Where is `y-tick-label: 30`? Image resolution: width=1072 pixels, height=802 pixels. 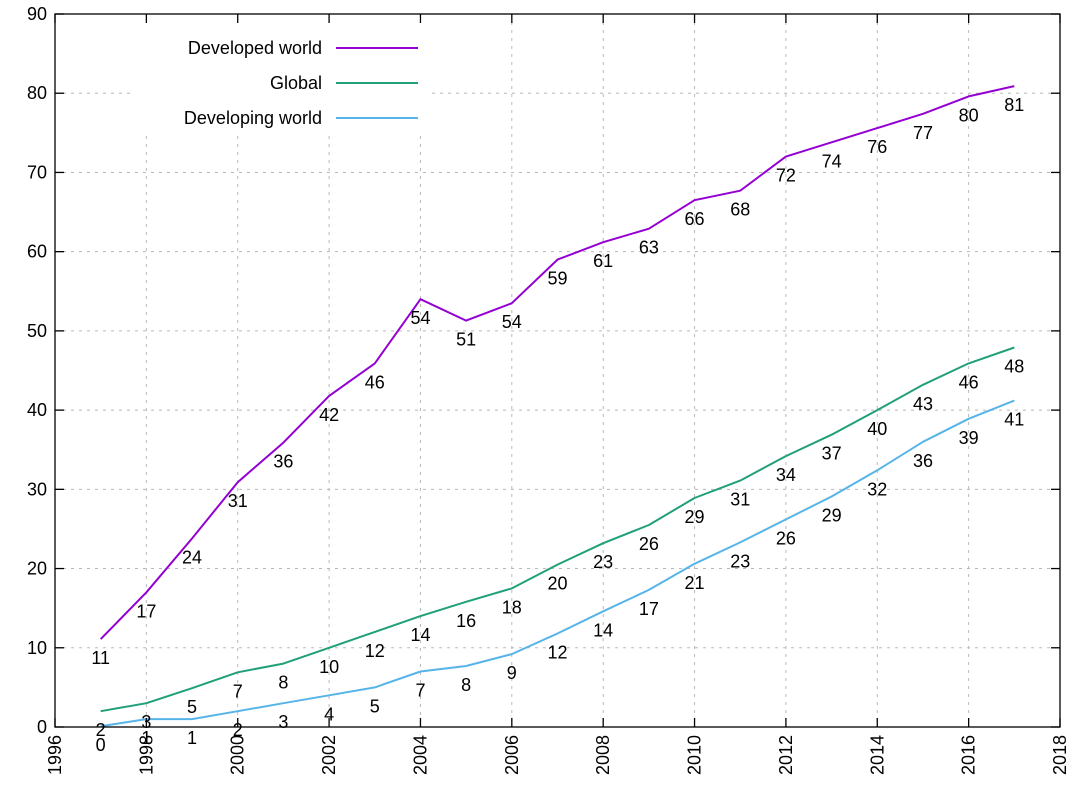 y-tick-label: 30 is located at coordinates (37, 489).